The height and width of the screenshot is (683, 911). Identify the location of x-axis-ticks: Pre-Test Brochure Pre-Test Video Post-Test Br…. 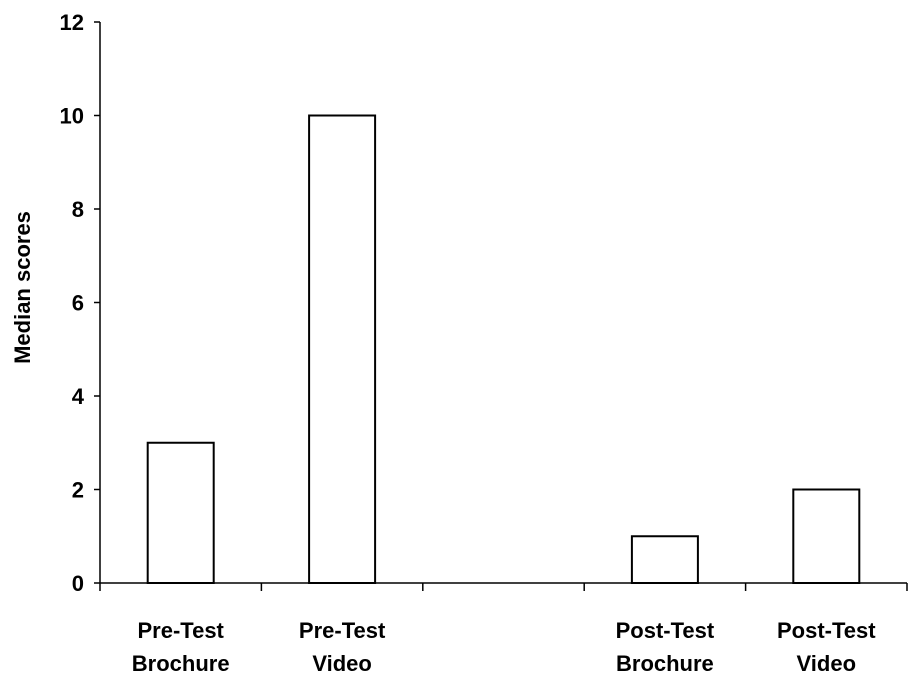
(503, 629).